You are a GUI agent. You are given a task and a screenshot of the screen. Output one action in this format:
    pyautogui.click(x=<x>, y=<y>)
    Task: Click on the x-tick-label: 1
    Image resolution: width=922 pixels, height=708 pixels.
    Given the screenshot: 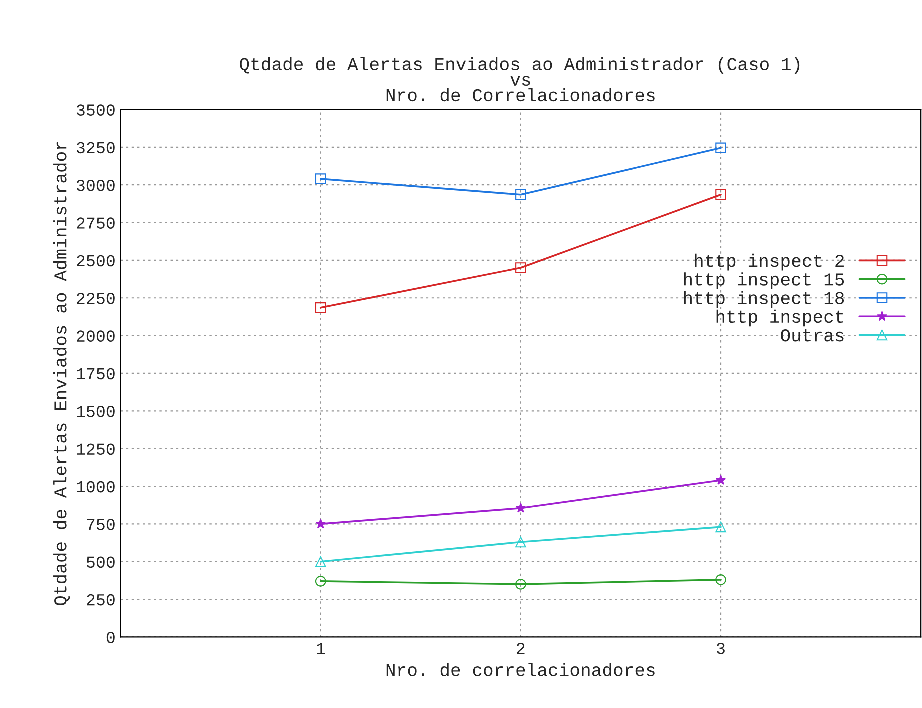 What is the action you would take?
    pyautogui.click(x=321, y=648)
    